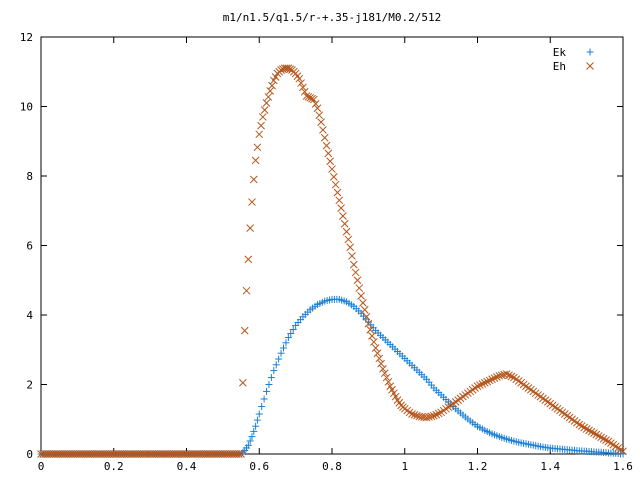 This screenshot has height=480, width=640. What do you see at coordinates (590, 66) in the screenshot?
I see `legend-marker-eh` at bounding box center [590, 66].